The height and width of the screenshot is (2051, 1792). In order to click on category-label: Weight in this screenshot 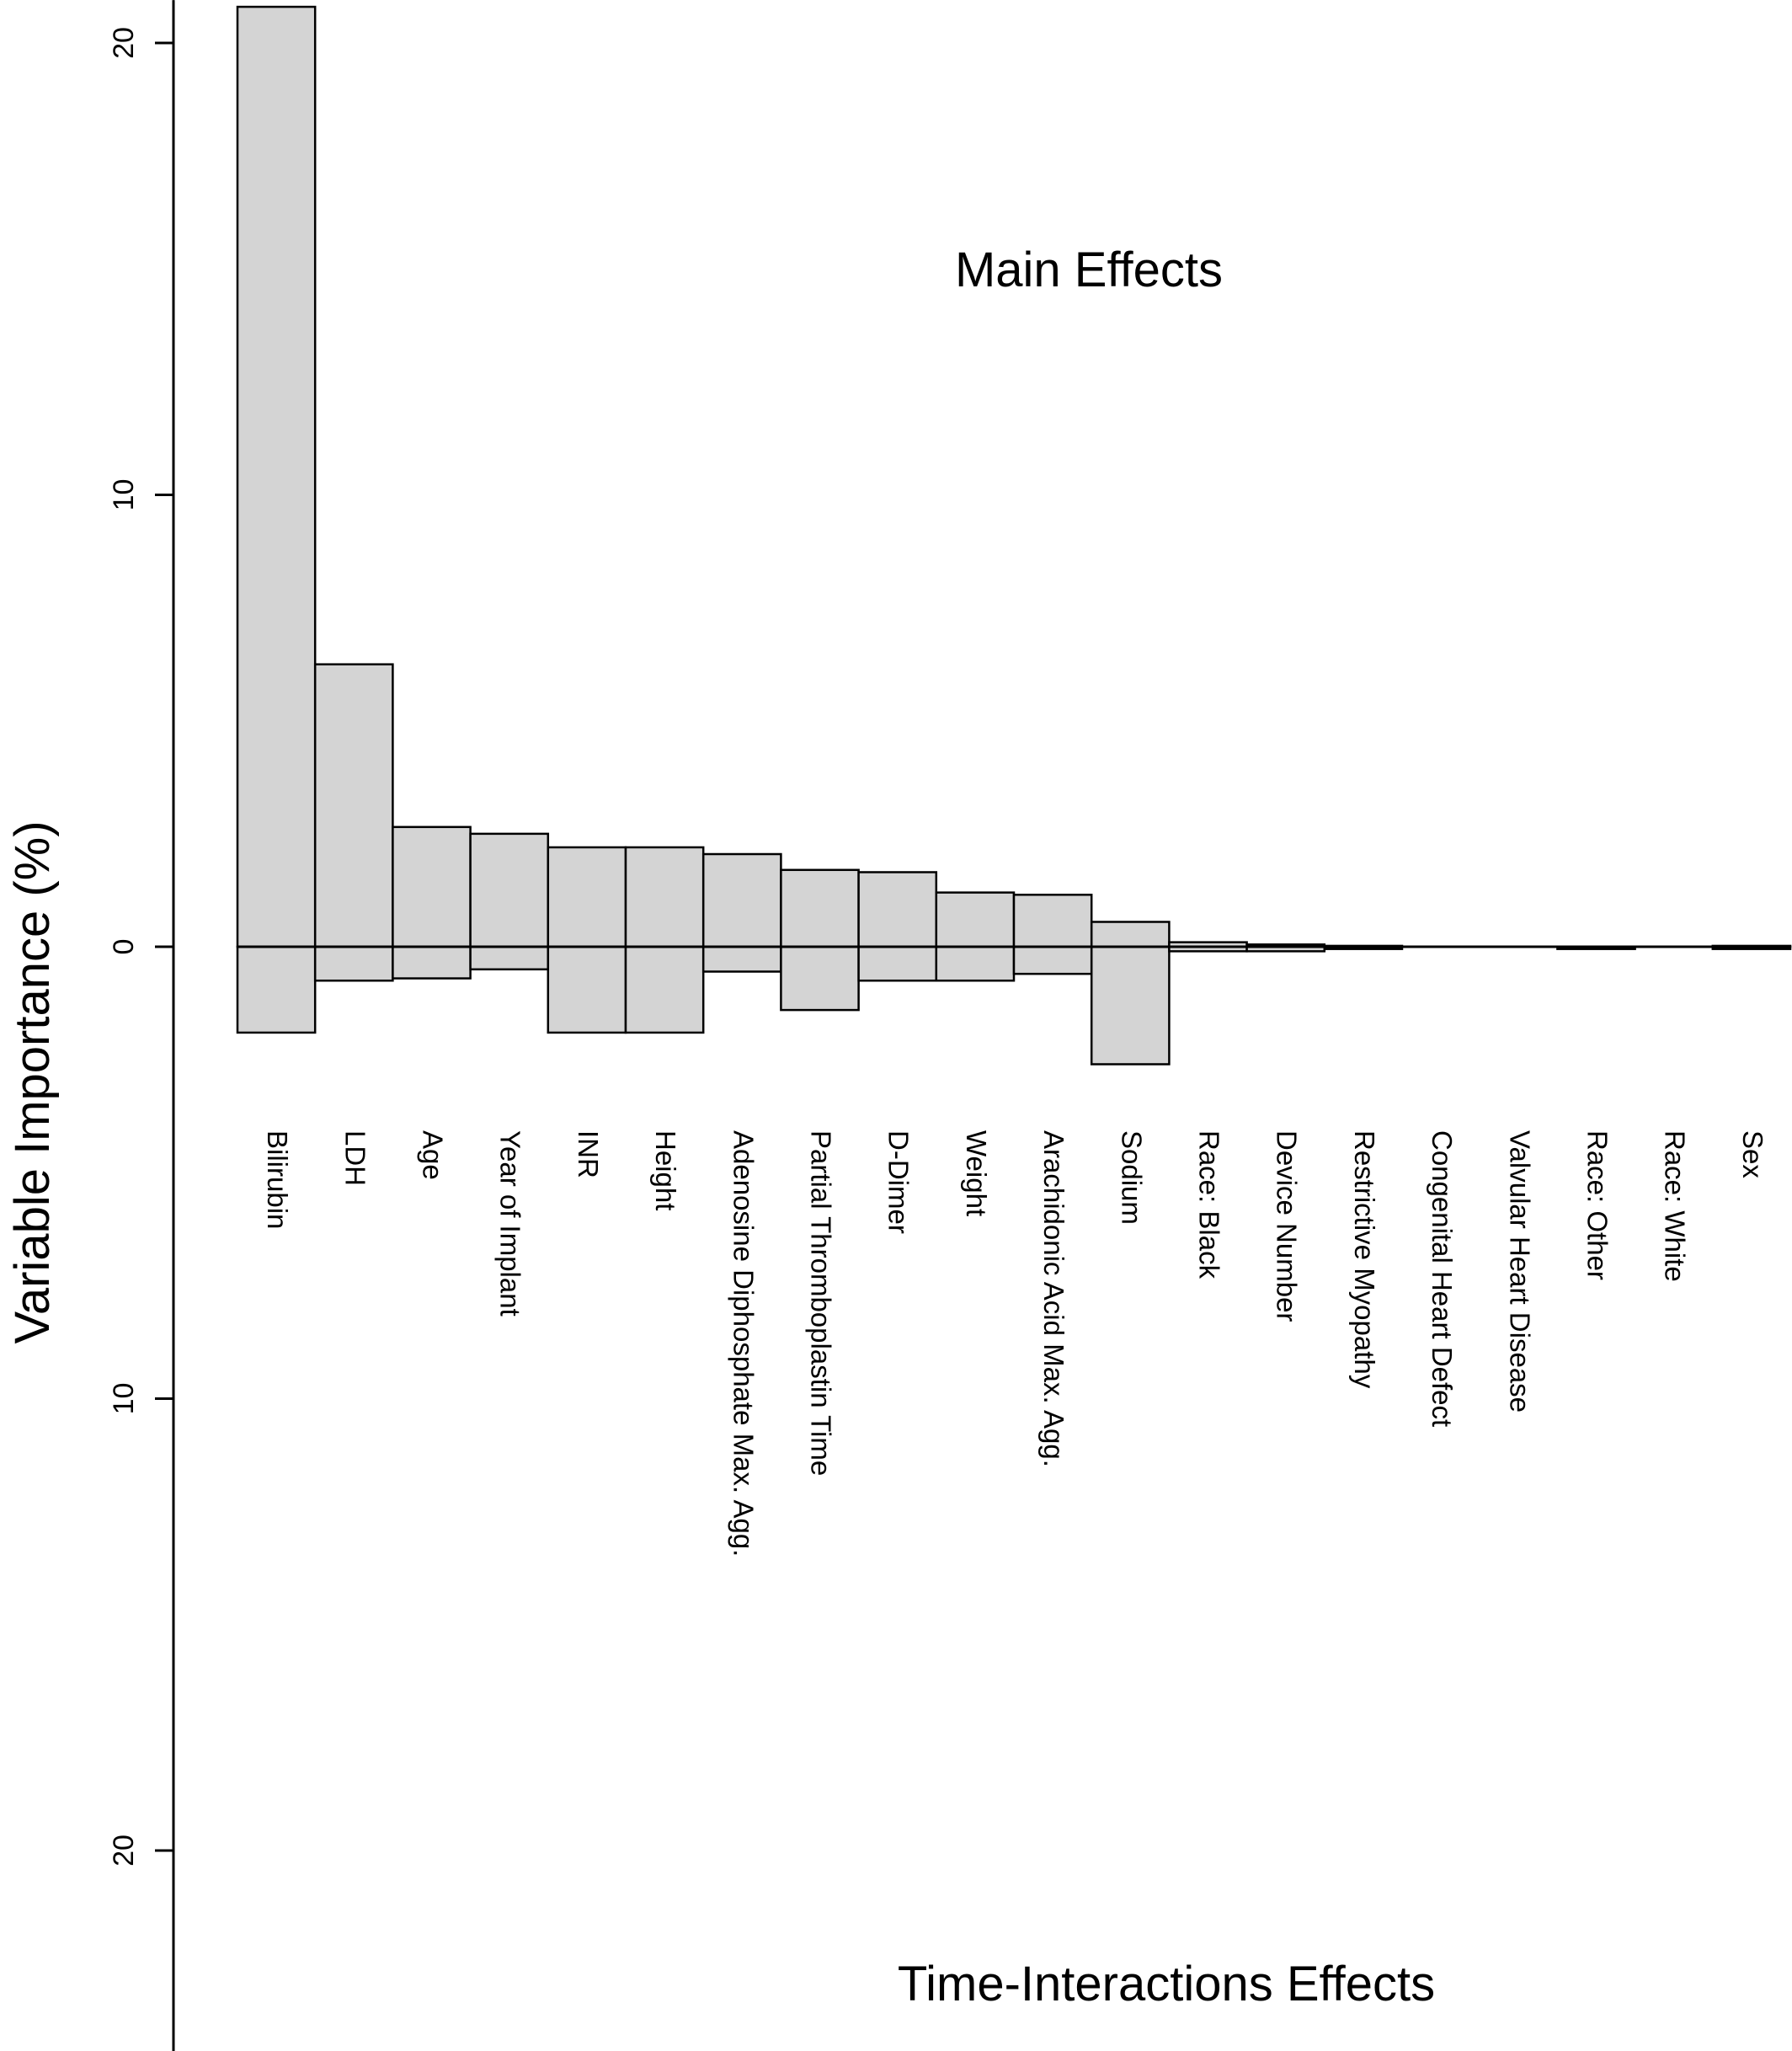, I will do `click(976, 1173)`.